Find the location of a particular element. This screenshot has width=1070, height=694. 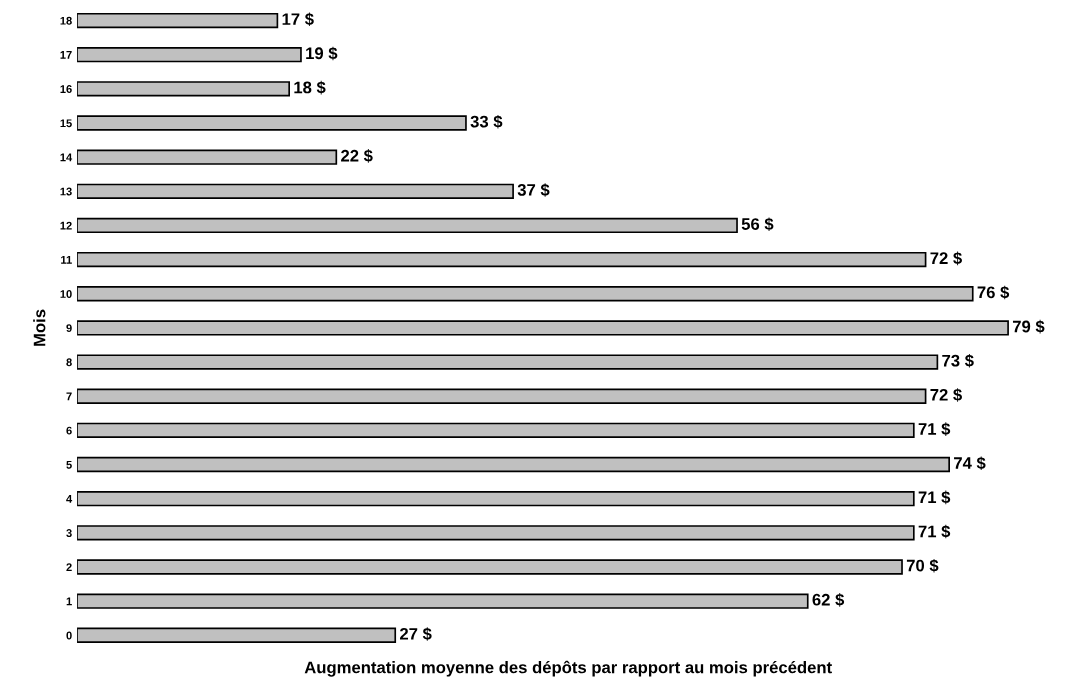

y-tick-label: 1 is located at coordinates (69, 601).